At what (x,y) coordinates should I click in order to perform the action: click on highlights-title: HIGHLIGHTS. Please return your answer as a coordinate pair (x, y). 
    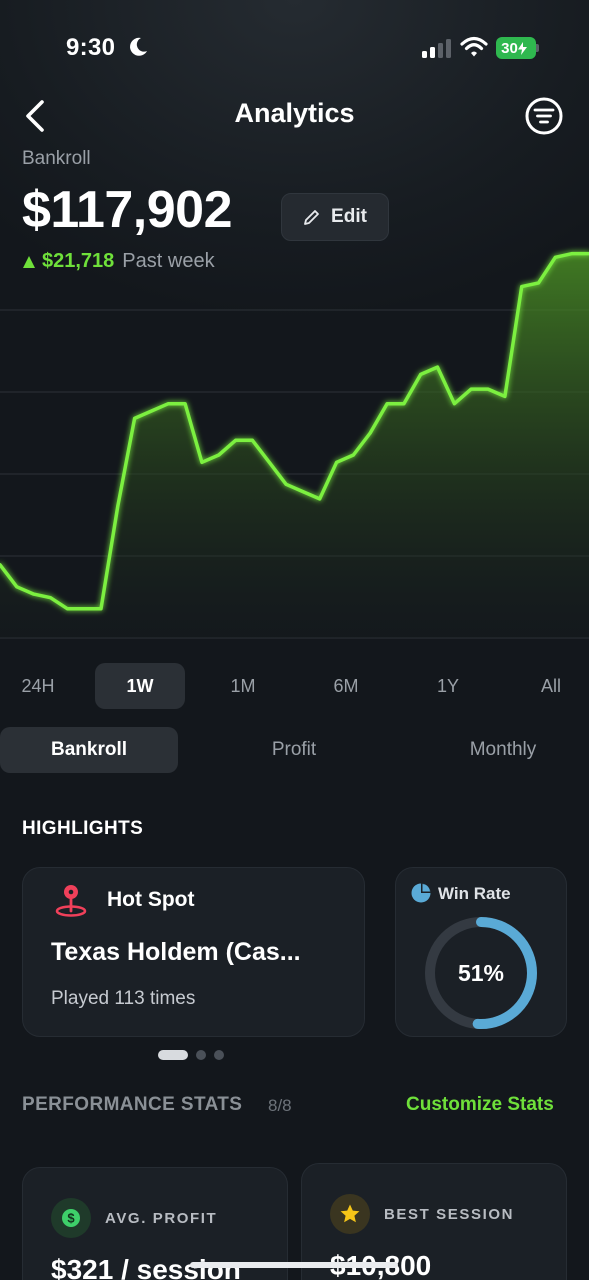
    Looking at the image, I should click on (83, 828).